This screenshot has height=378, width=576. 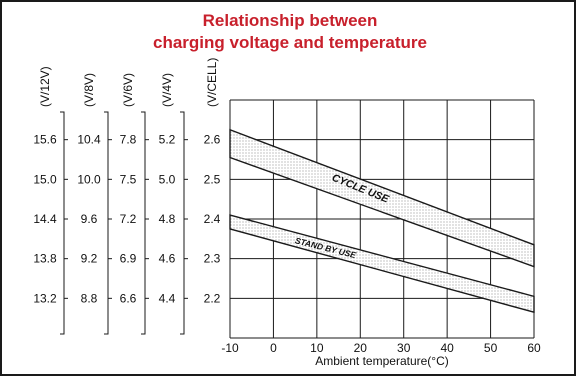 I want to click on y-tick-label: 6.9, so click(x=128, y=259).